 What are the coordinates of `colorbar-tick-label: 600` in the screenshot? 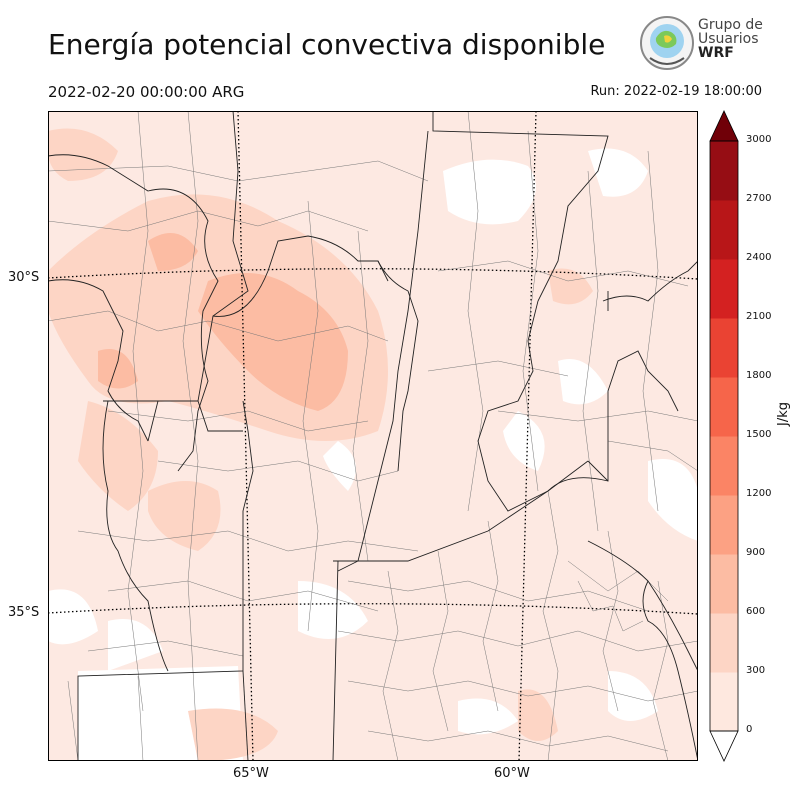 It's located at (756, 611).